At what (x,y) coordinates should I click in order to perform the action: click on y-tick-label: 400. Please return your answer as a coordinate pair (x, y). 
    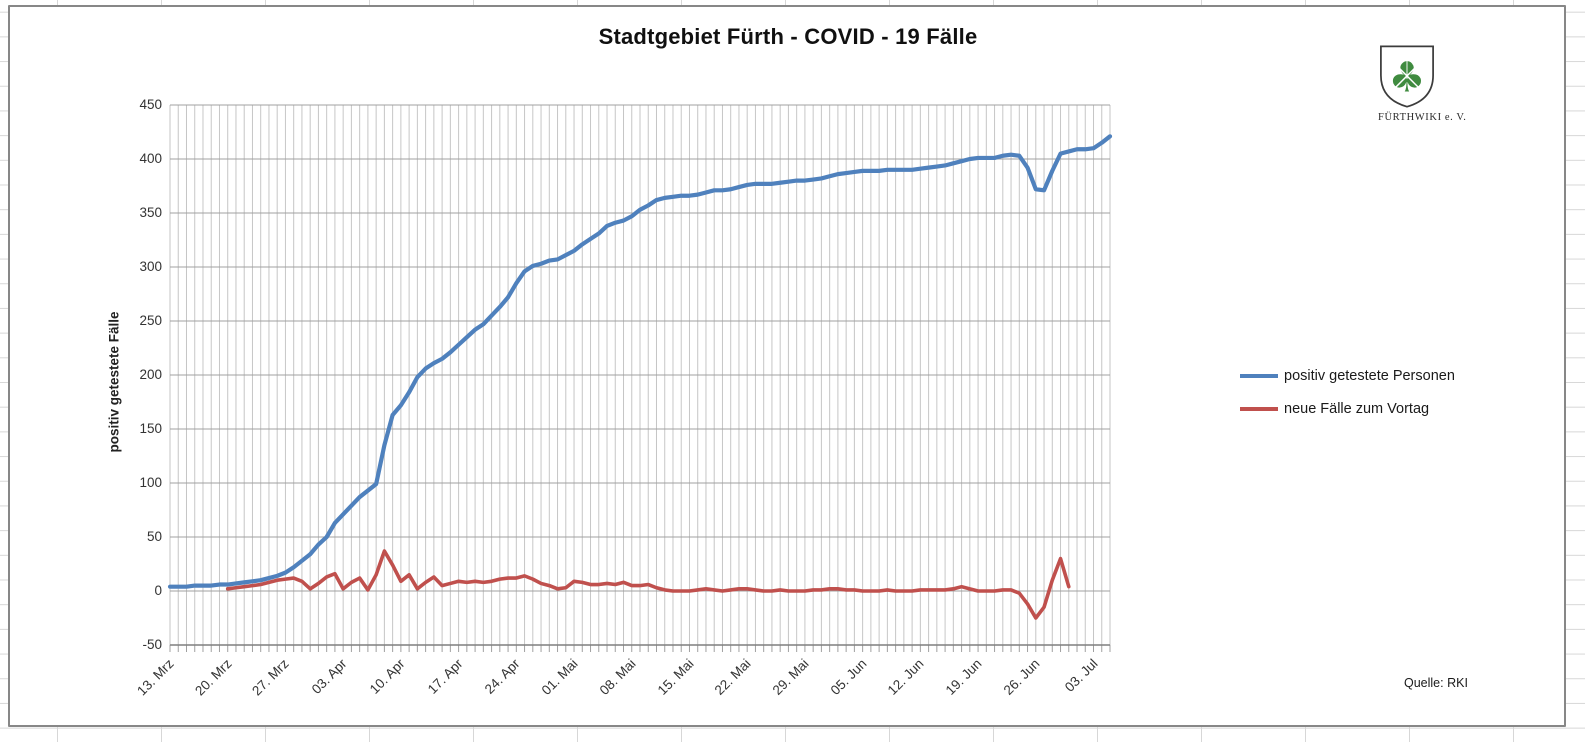
    Looking at the image, I should click on (150, 158).